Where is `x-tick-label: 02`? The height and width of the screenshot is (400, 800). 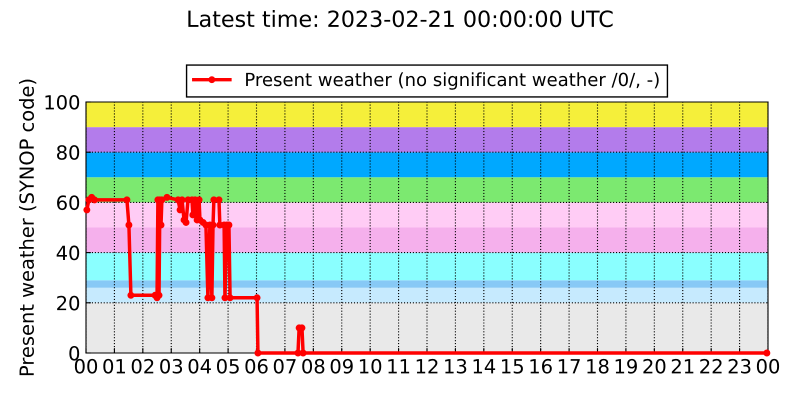 x-tick-label: 02 is located at coordinates (143, 366).